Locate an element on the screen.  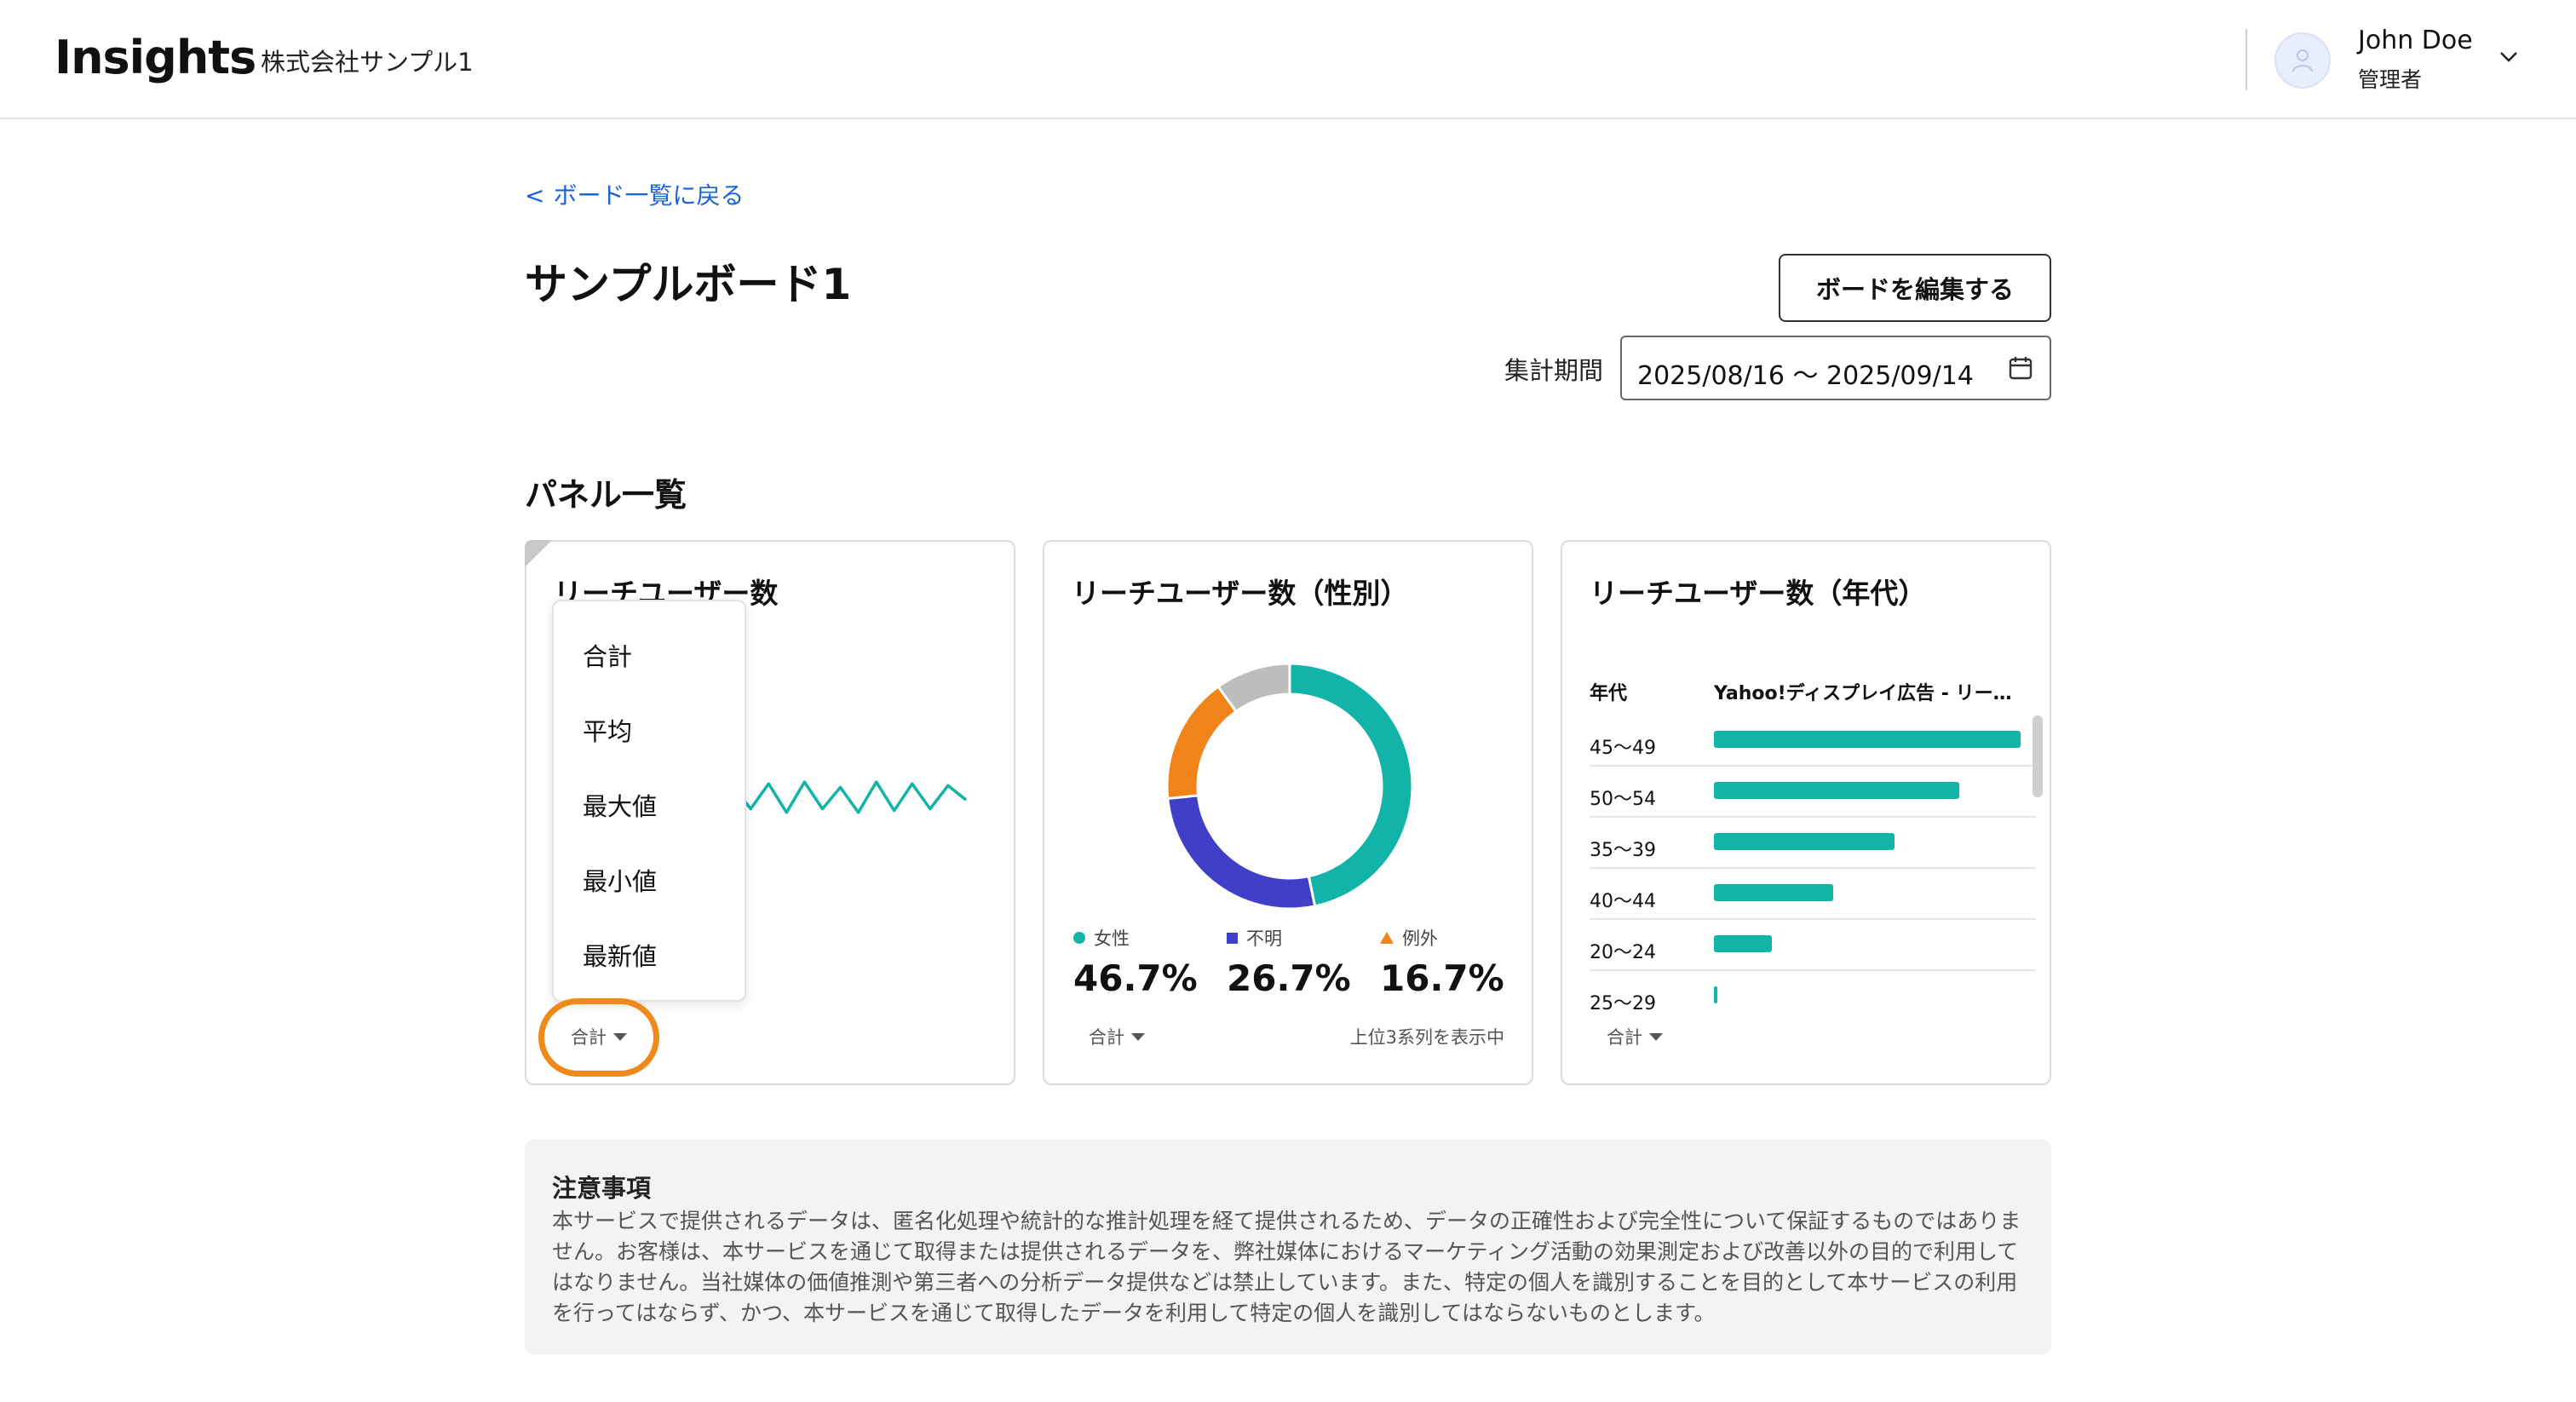
aggregation-dropdown-menu: 合計 平均 最大値 最小値 最新値 is located at coordinates (649, 801).